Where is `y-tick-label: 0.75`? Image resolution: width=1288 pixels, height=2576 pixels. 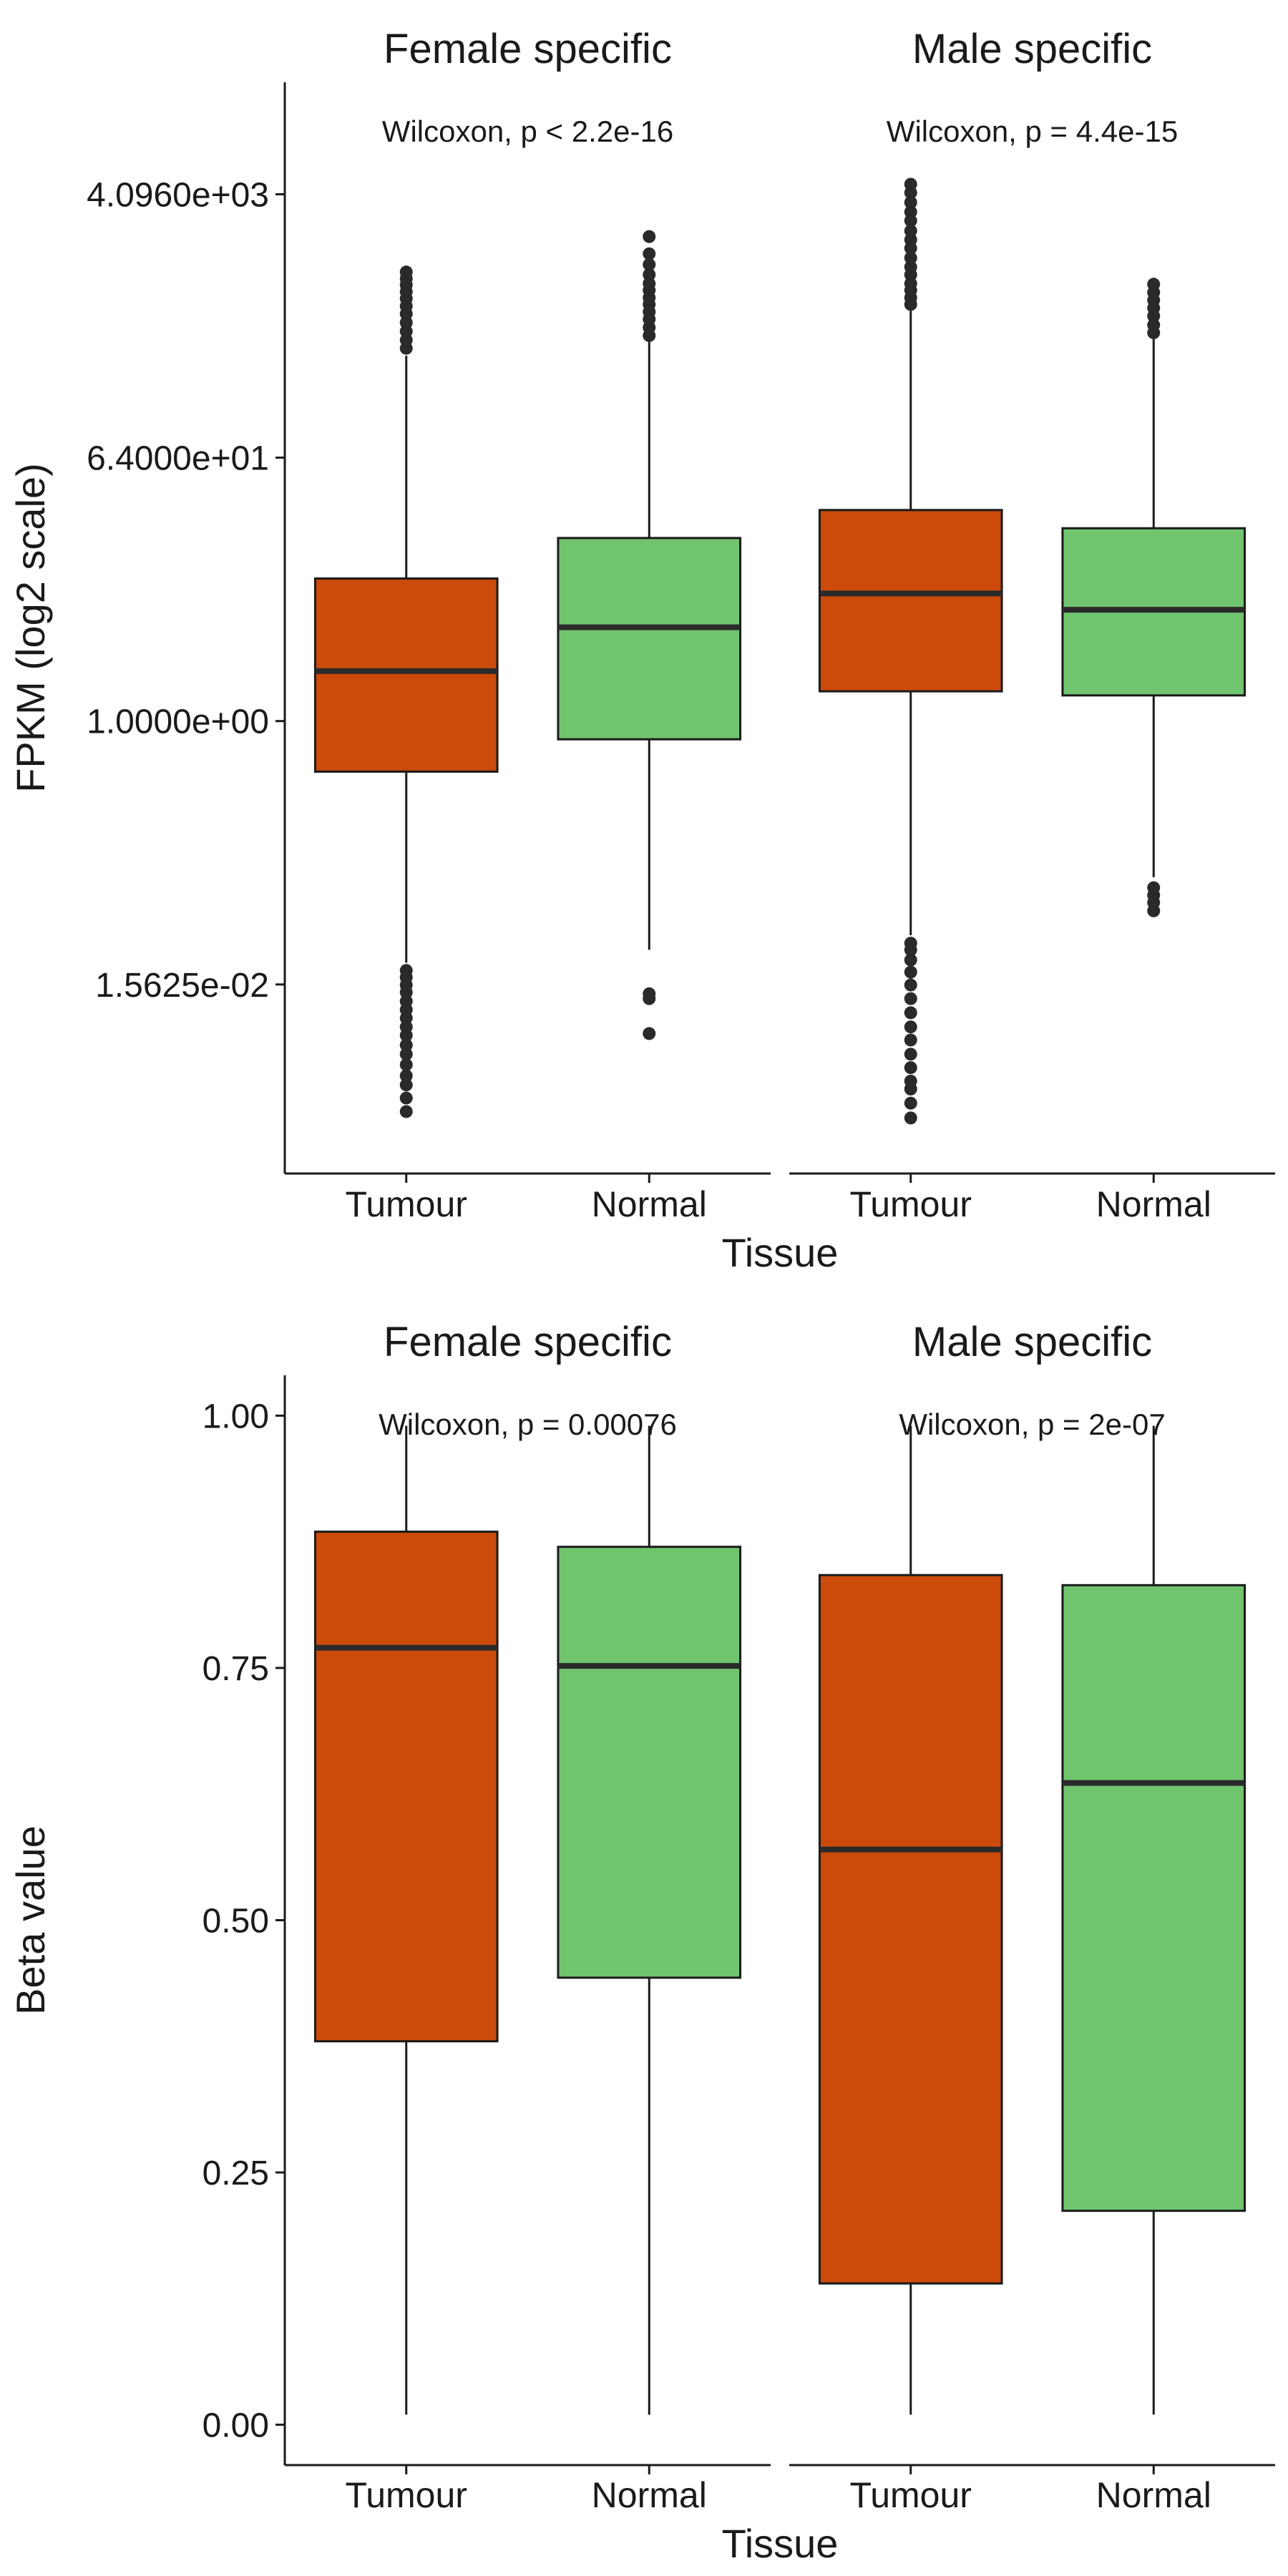
y-tick-label: 0.75 is located at coordinates (236, 1669).